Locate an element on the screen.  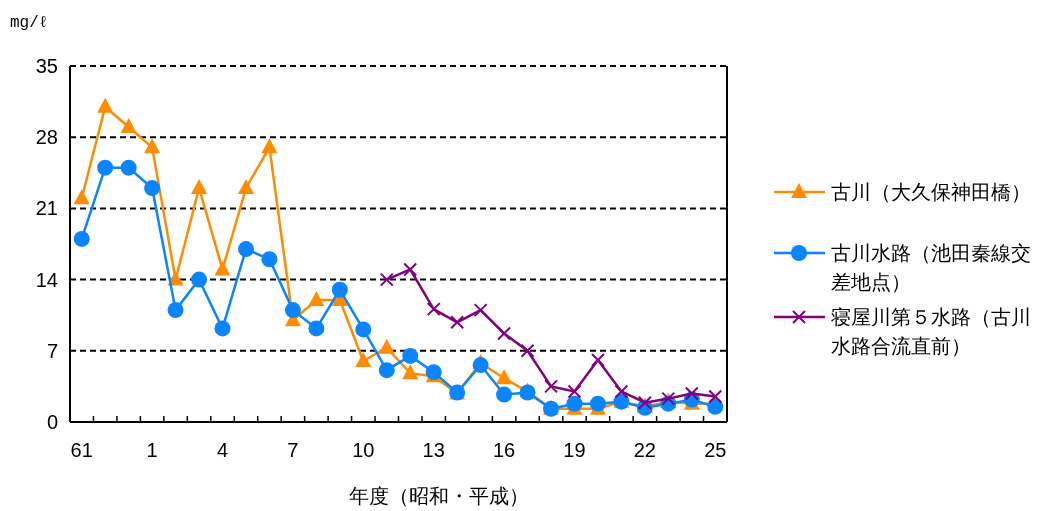
x-tick-label: 4 is located at coordinates (222, 450).